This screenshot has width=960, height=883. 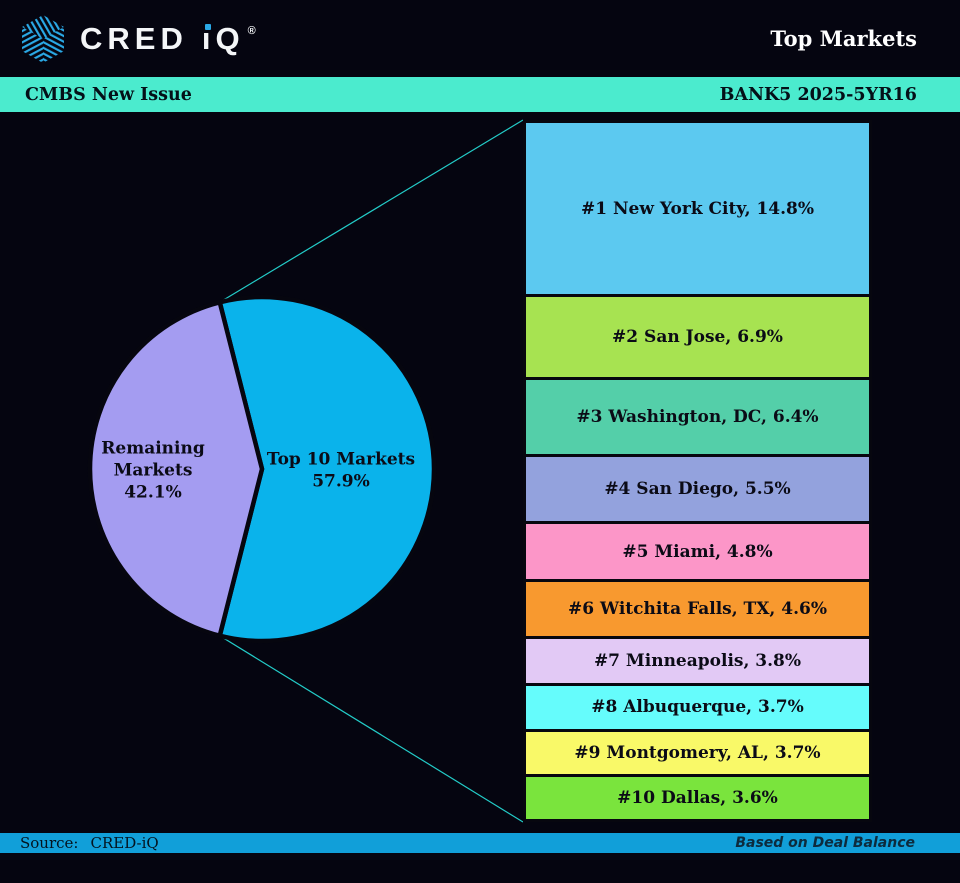 What do you see at coordinates (341, 470) in the screenshot?
I see `pie-label-top10-markets: Top 10 Markets 57.9%` at bounding box center [341, 470].